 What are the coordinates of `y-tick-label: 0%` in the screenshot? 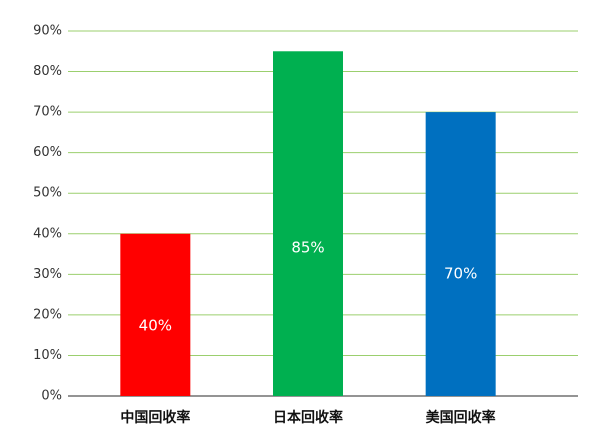 It's located at (51, 396).